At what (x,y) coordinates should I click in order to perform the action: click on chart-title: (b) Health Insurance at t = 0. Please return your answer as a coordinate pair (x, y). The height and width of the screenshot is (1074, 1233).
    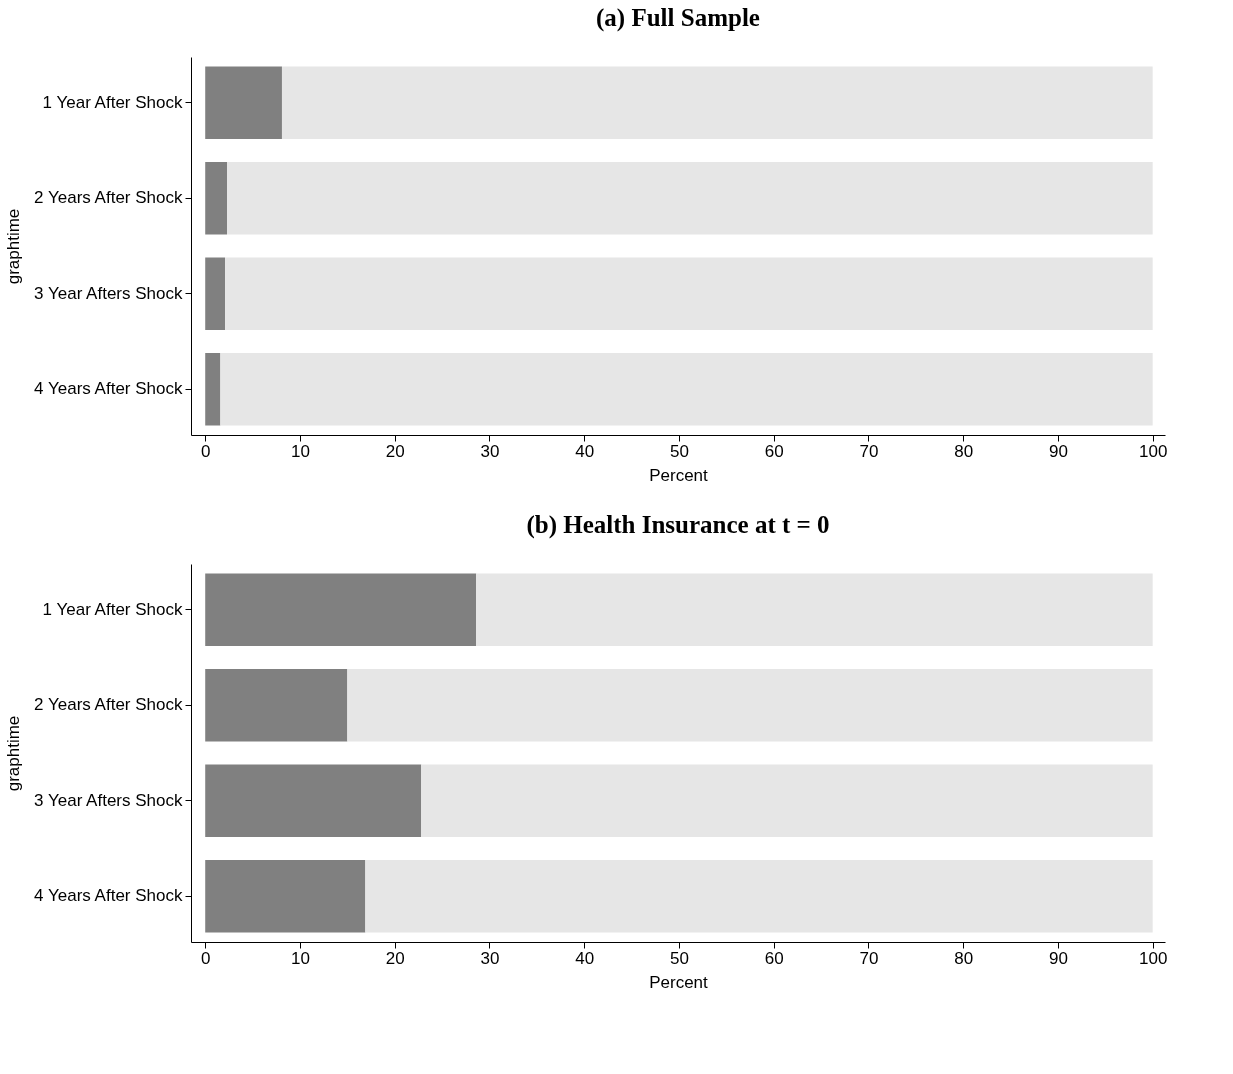
    Looking at the image, I should click on (678, 525).